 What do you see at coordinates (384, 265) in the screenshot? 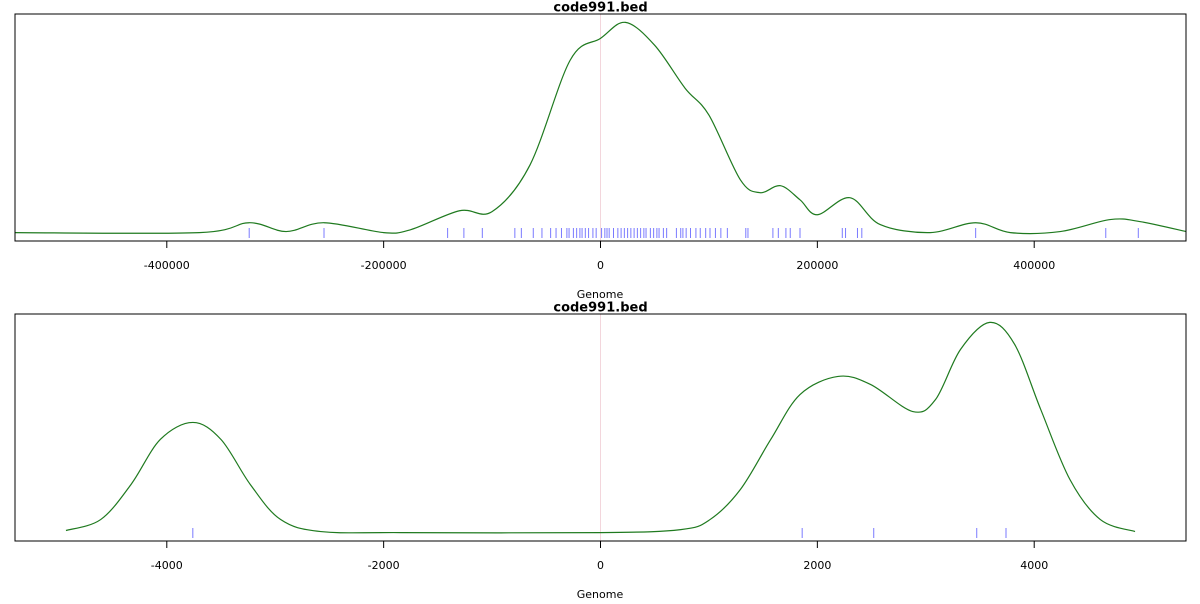
I see `x-tick-label: -200000` at bounding box center [384, 265].